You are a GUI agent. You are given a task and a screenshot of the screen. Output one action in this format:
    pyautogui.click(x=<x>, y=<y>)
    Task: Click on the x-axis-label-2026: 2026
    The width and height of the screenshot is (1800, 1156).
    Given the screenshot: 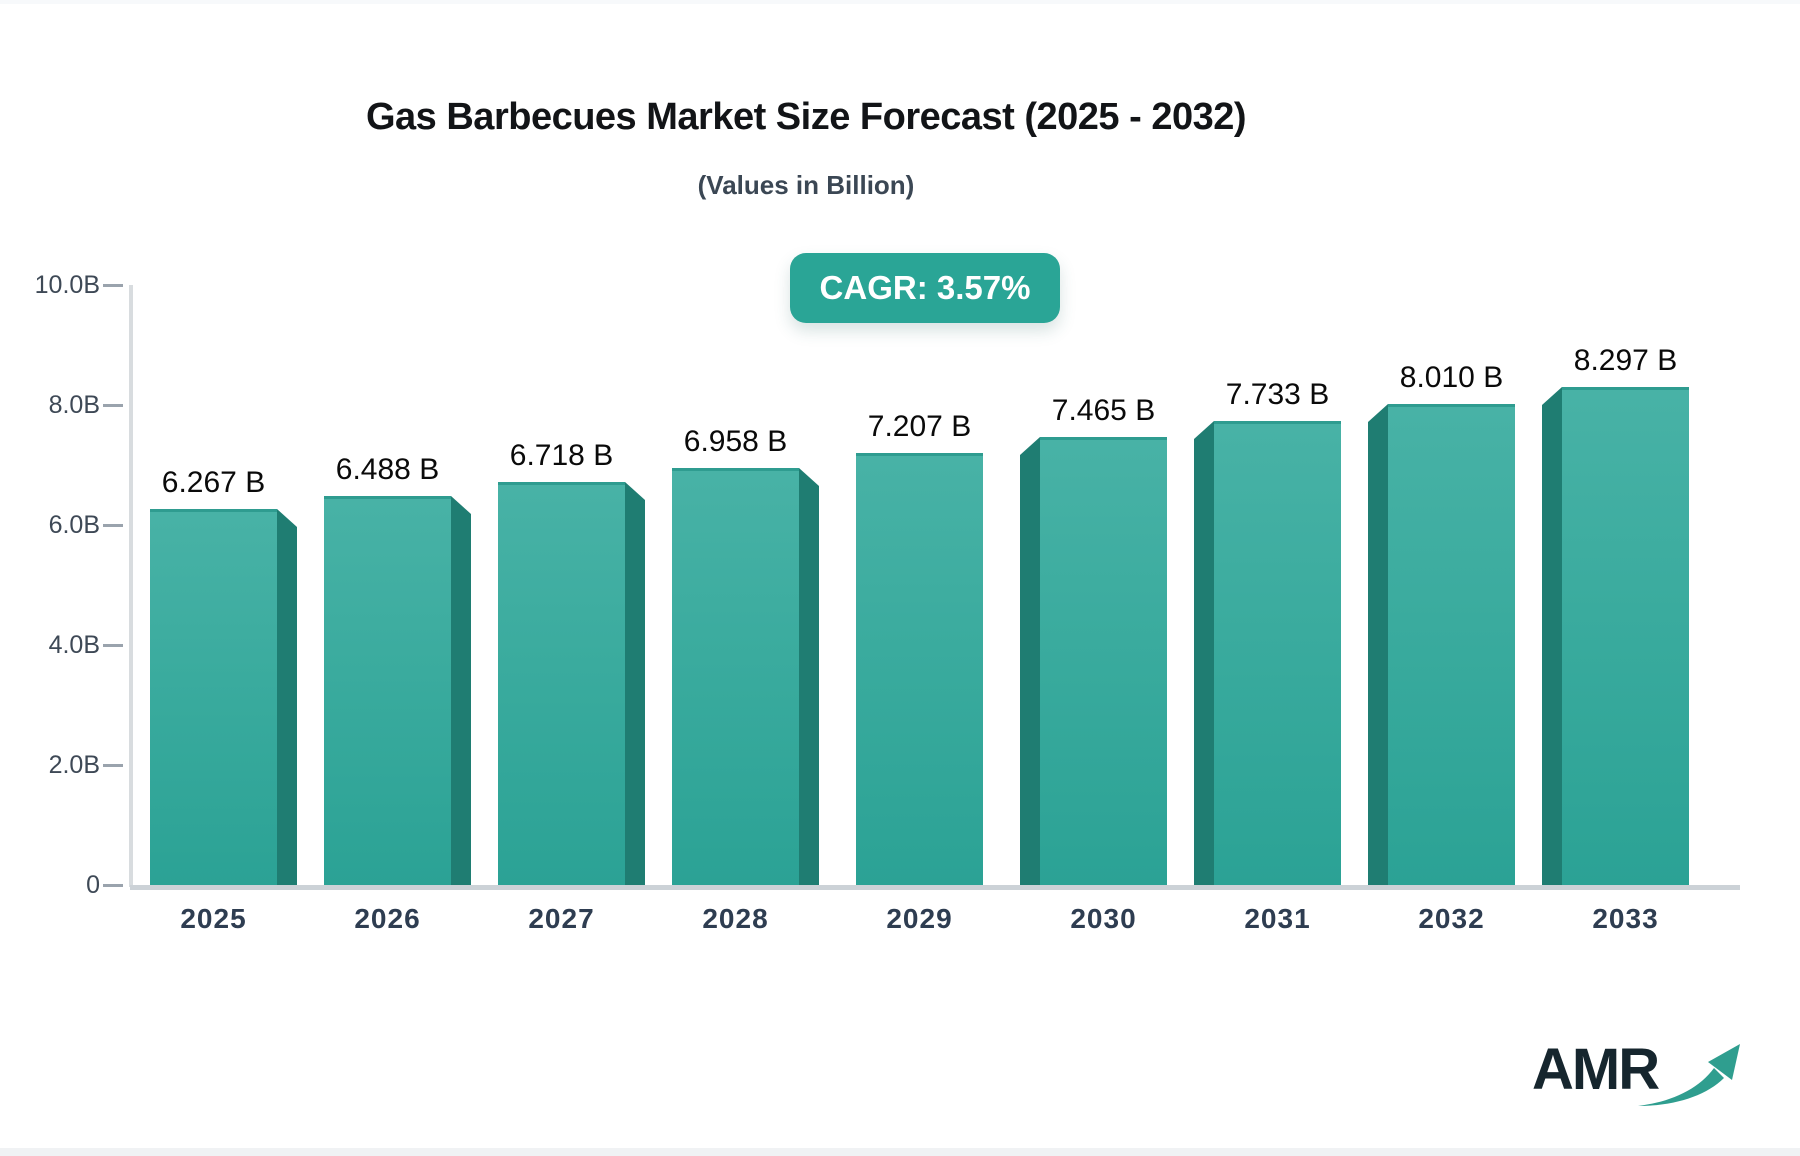 What is the action you would take?
    pyautogui.click(x=387, y=918)
    